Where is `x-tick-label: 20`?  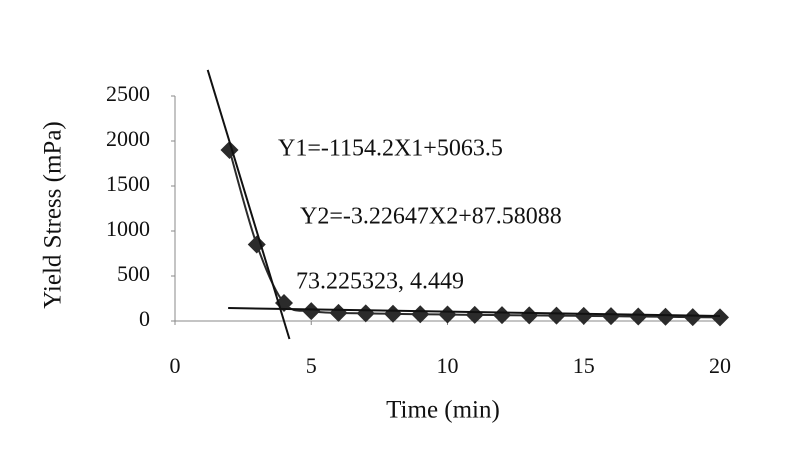 x-tick-label: 20 is located at coordinates (720, 365).